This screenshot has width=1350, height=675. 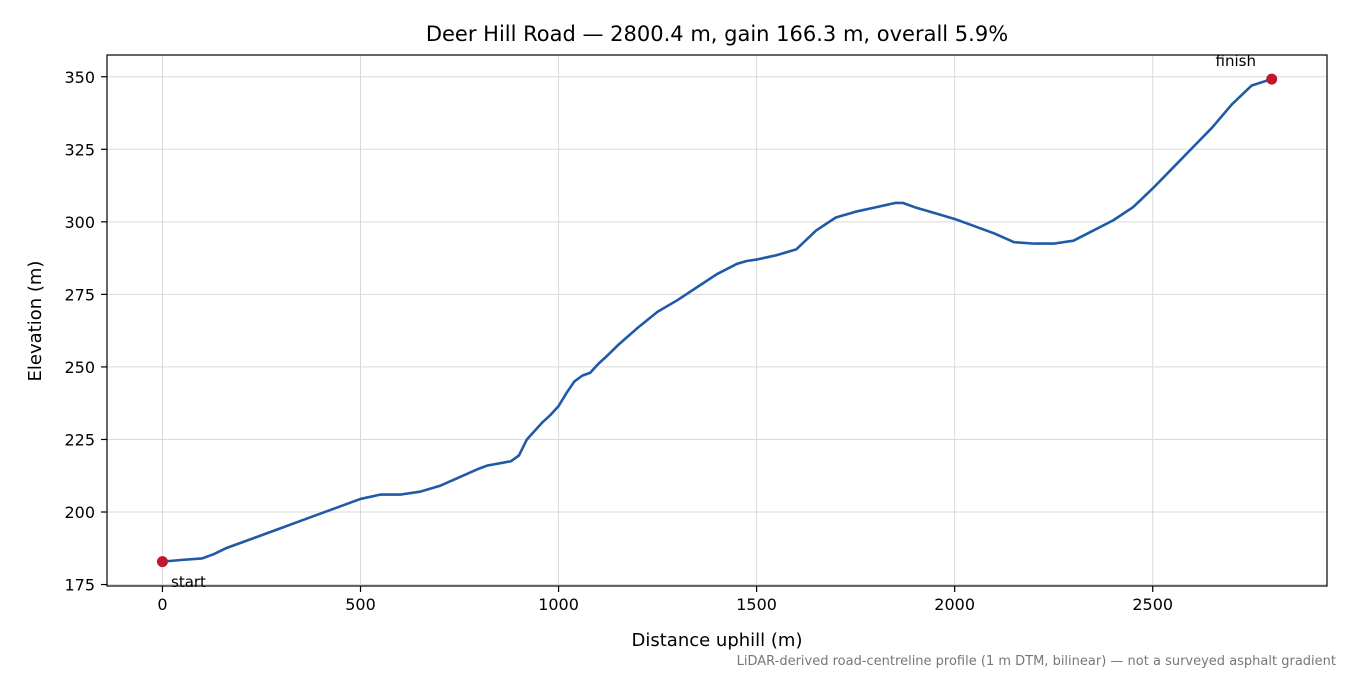 What do you see at coordinates (79, 367) in the screenshot?
I see `y-tick-label: 250` at bounding box center [79, 367].